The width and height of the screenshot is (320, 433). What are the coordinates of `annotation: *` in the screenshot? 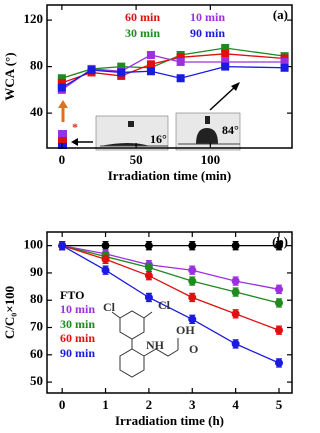 It's located at (75, 127).